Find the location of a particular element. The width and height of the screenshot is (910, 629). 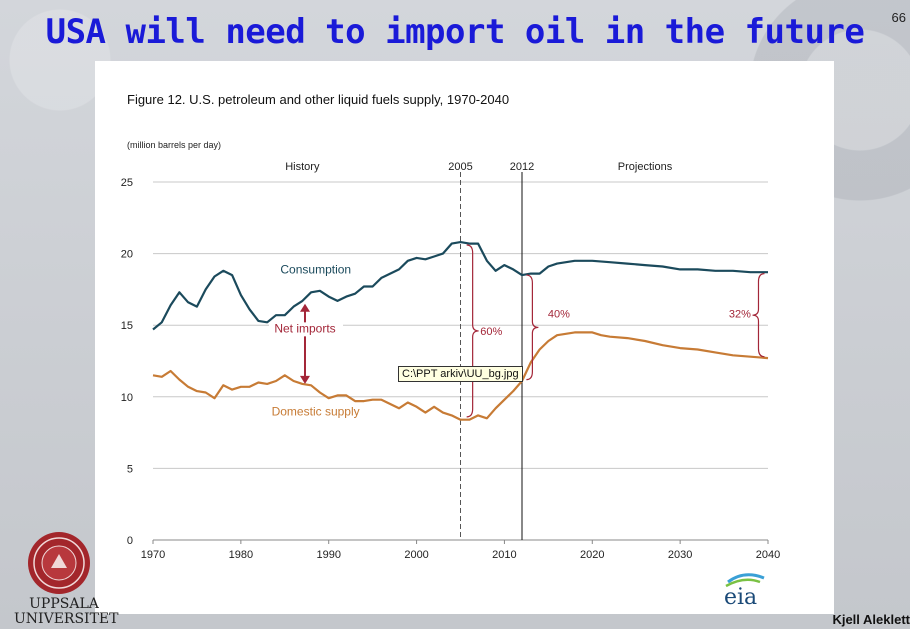

reference-label-2005: 2005 is located at coordinates (460, 167).